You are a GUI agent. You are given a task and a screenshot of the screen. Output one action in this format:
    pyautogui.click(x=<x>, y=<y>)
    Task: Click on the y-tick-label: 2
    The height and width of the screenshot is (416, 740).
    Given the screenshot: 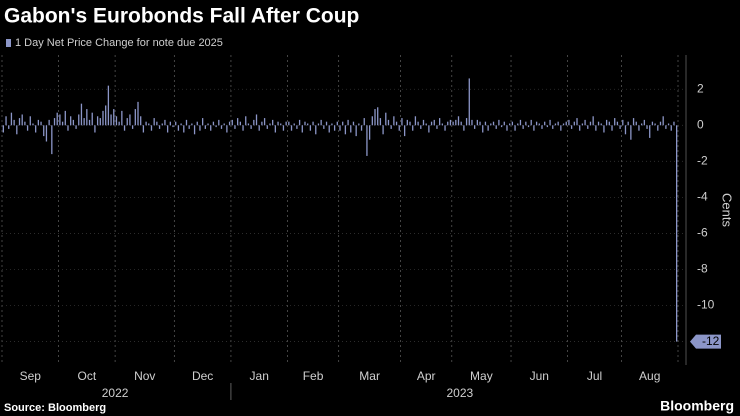 What is the action you would take?
    pyautogui.click(x=700, y=88)
    